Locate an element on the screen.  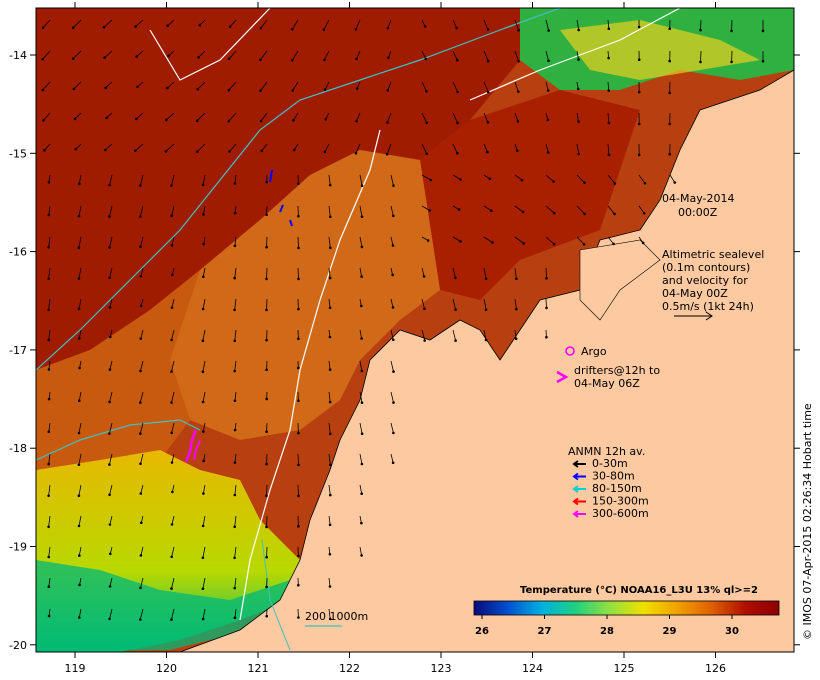
mid-temperature-plume is located at coordinates (305, 295).